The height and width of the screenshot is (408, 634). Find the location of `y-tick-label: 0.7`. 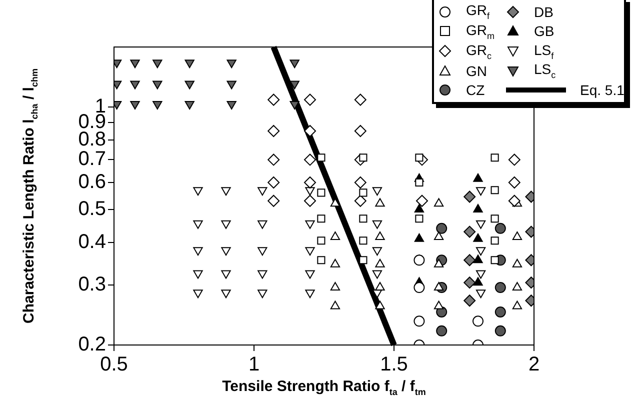

y-tick-label: 0.7 is located at coordinates (92, 159).